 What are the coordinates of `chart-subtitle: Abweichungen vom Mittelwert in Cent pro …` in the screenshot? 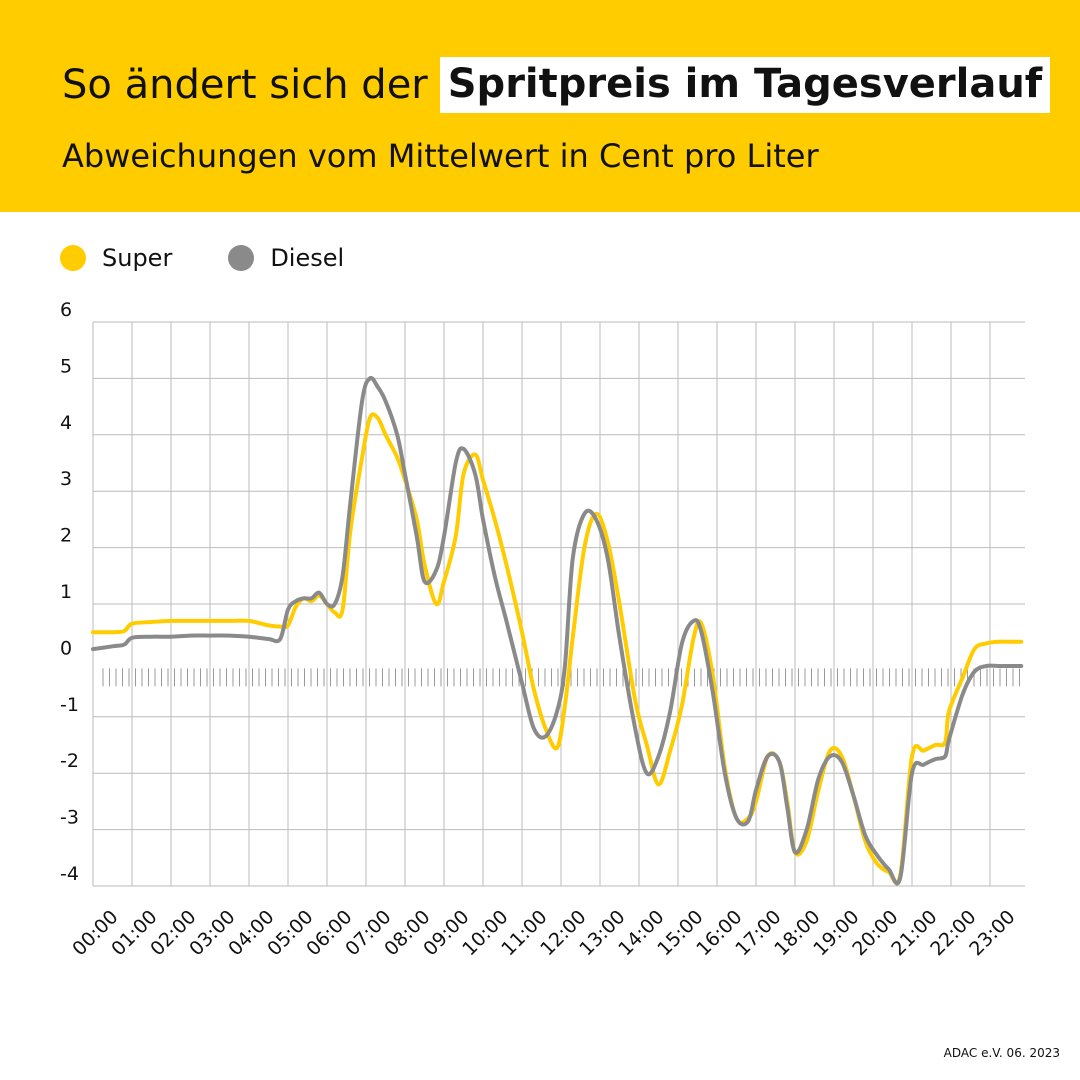 It's located at (440, 156).